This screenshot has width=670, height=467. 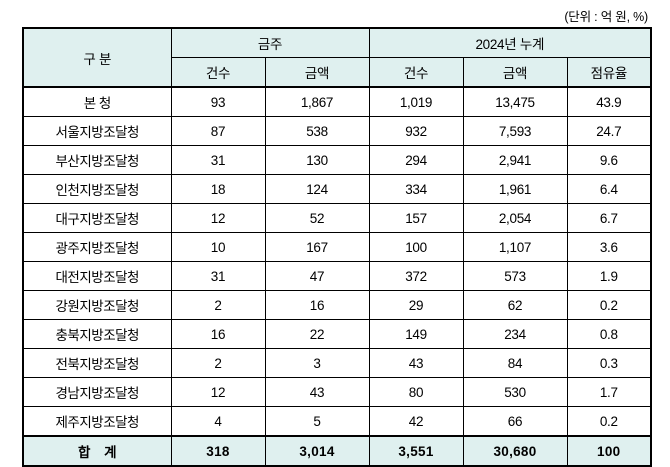 I want to click on row-cum-count: 43, so click(x=416, y=363).